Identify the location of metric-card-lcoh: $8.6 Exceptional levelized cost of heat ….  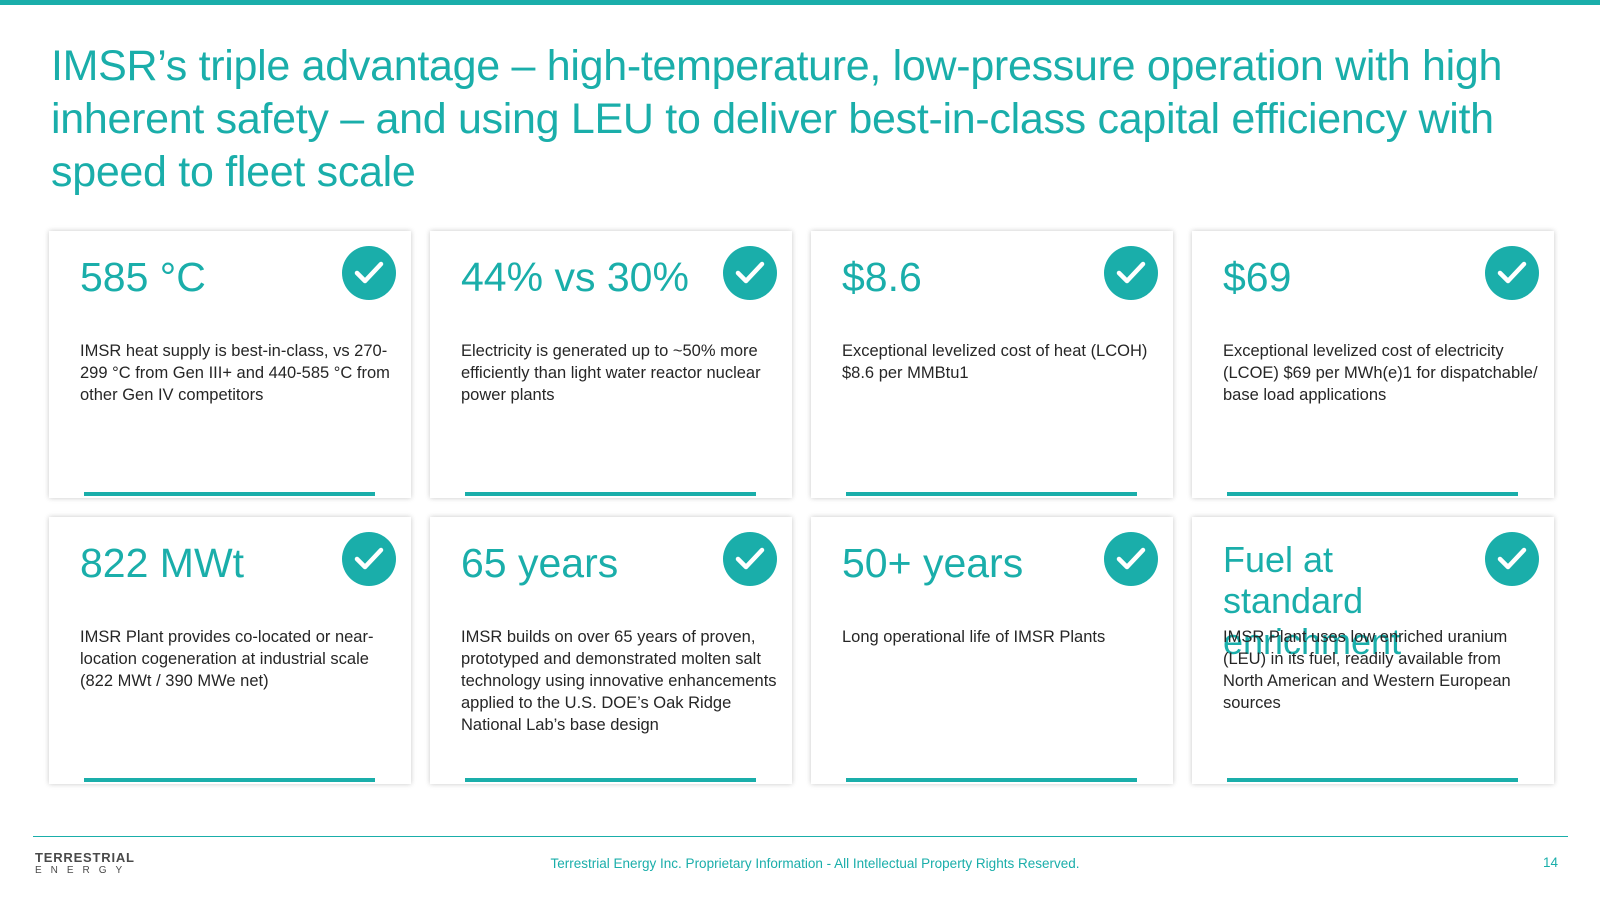
(992, 364).